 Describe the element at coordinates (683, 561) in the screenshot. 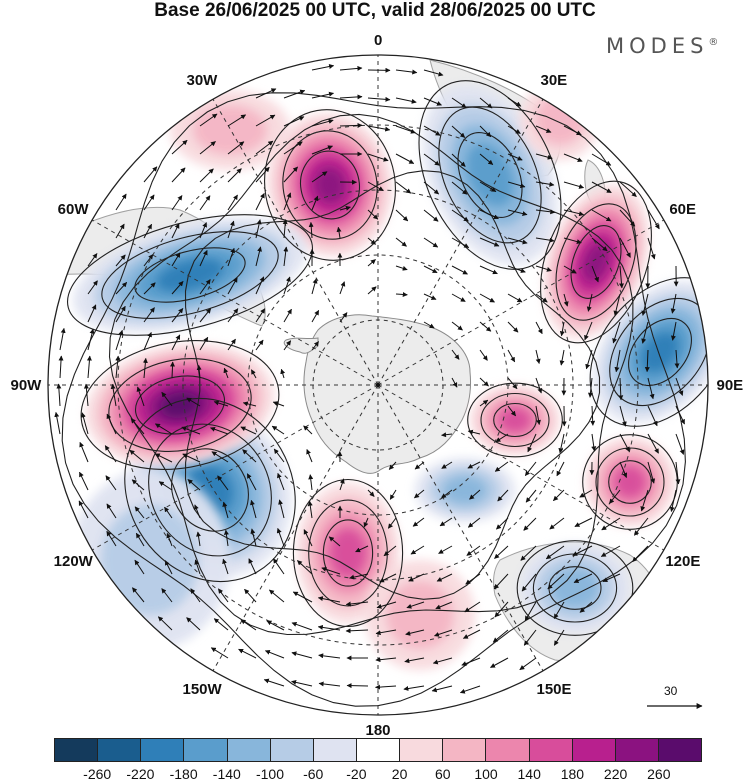

I see `longitude-label: 120E` at that location.